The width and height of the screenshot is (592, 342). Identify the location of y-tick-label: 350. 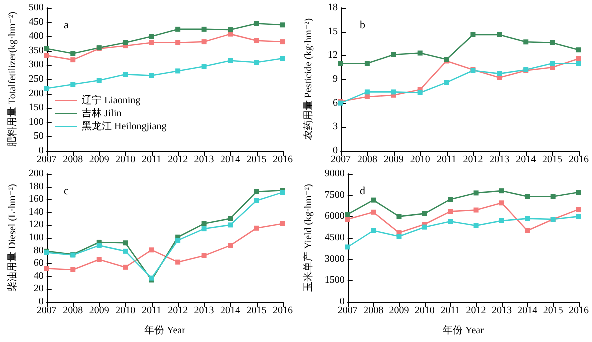
(36, 50).